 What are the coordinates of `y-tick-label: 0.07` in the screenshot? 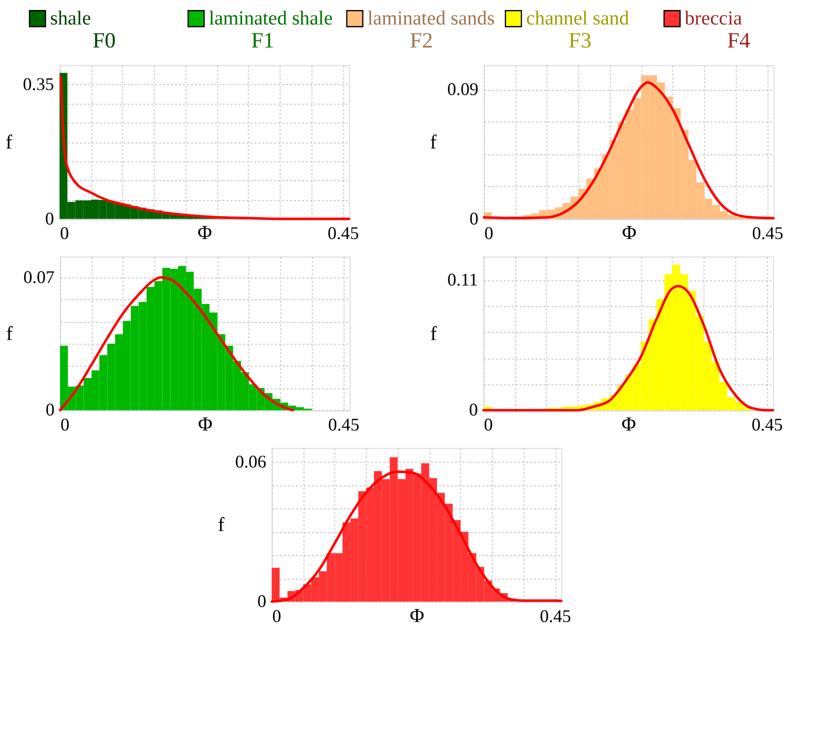 It's located at (39, 276).